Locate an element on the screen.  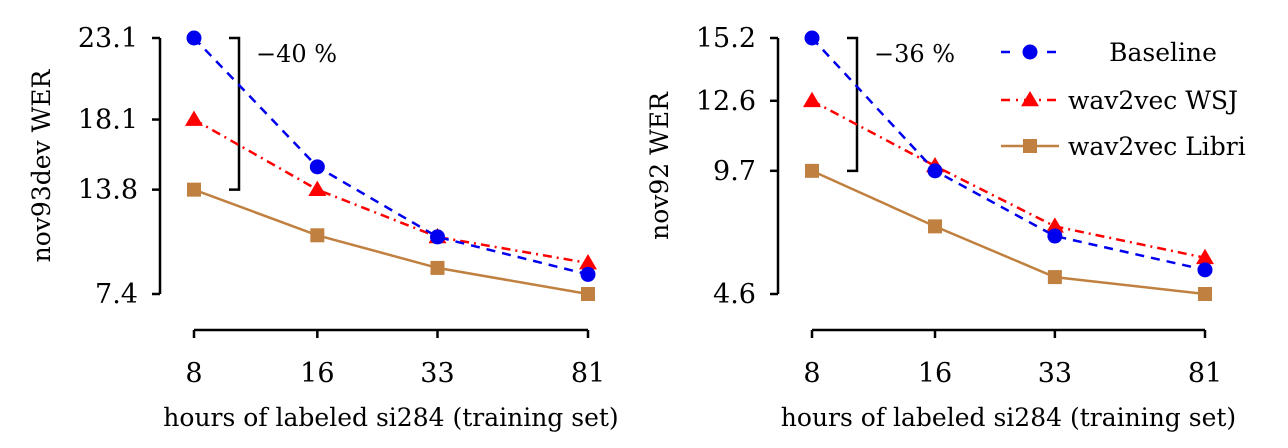
legend-label: Baseline is located at coordinates (1163, 52).